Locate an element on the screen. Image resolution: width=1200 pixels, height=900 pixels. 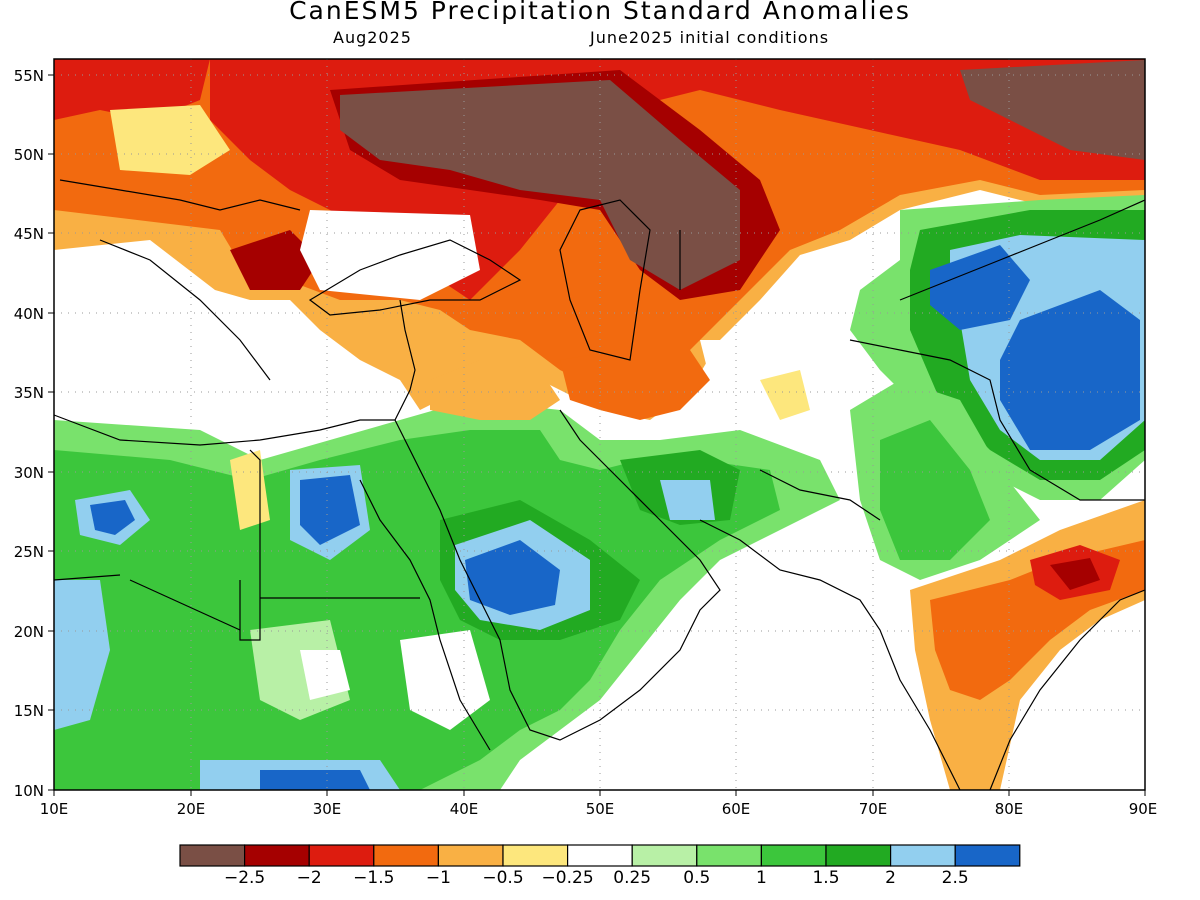
x-tick-label: 40E is located at coordinates (464, 809).